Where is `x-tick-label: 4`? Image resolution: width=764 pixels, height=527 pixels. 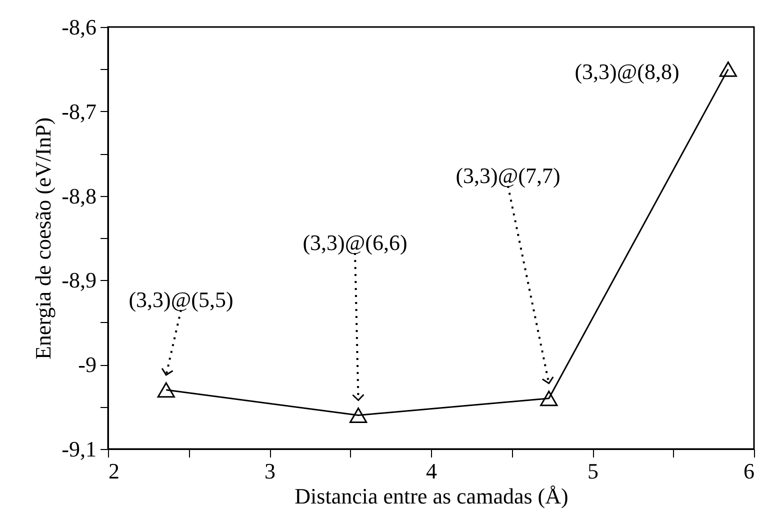 x-tick-label: 4 is located at coordinates (431, 471).